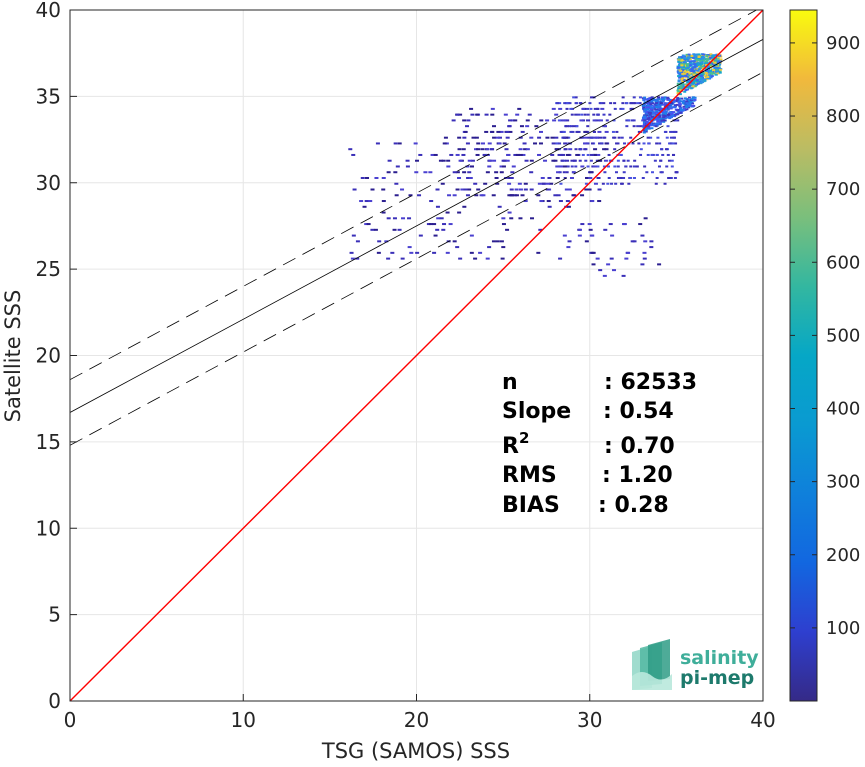 The width and height of the screenshot is (865, 767). What do you see at coordinates (510, 382) in the screenshot?
I see `stat-label-n: n` at bounding box center [510, 382].